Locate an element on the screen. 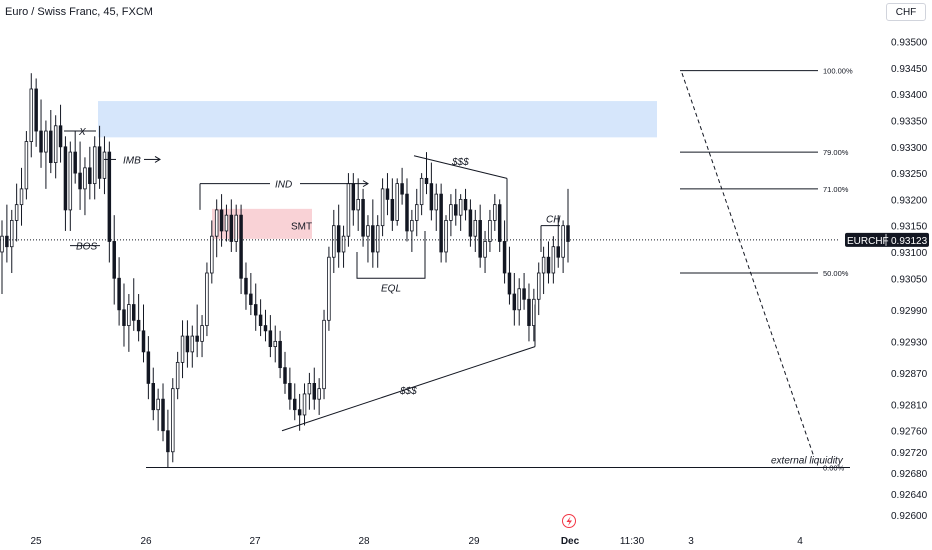 This screenshot has height=550, width=932. time-tick-label: 29 is located at coordinates (474, 541).